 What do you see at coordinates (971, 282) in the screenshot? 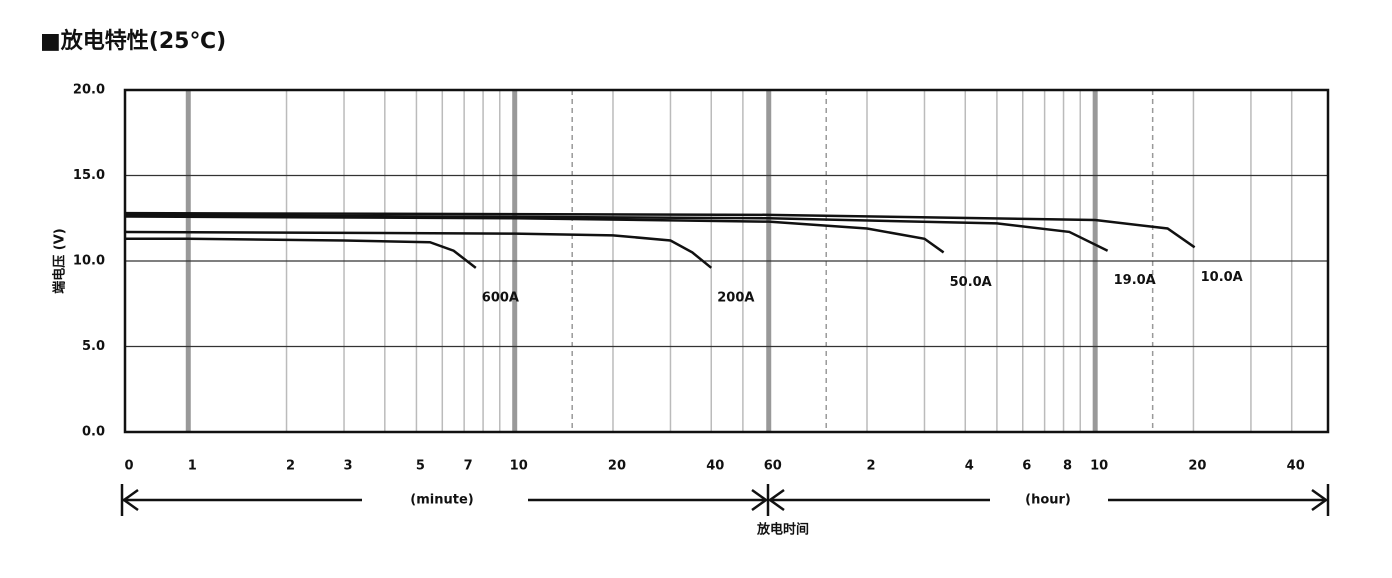
I see `series-label: 50.0A` at bounding box center [971, 282].